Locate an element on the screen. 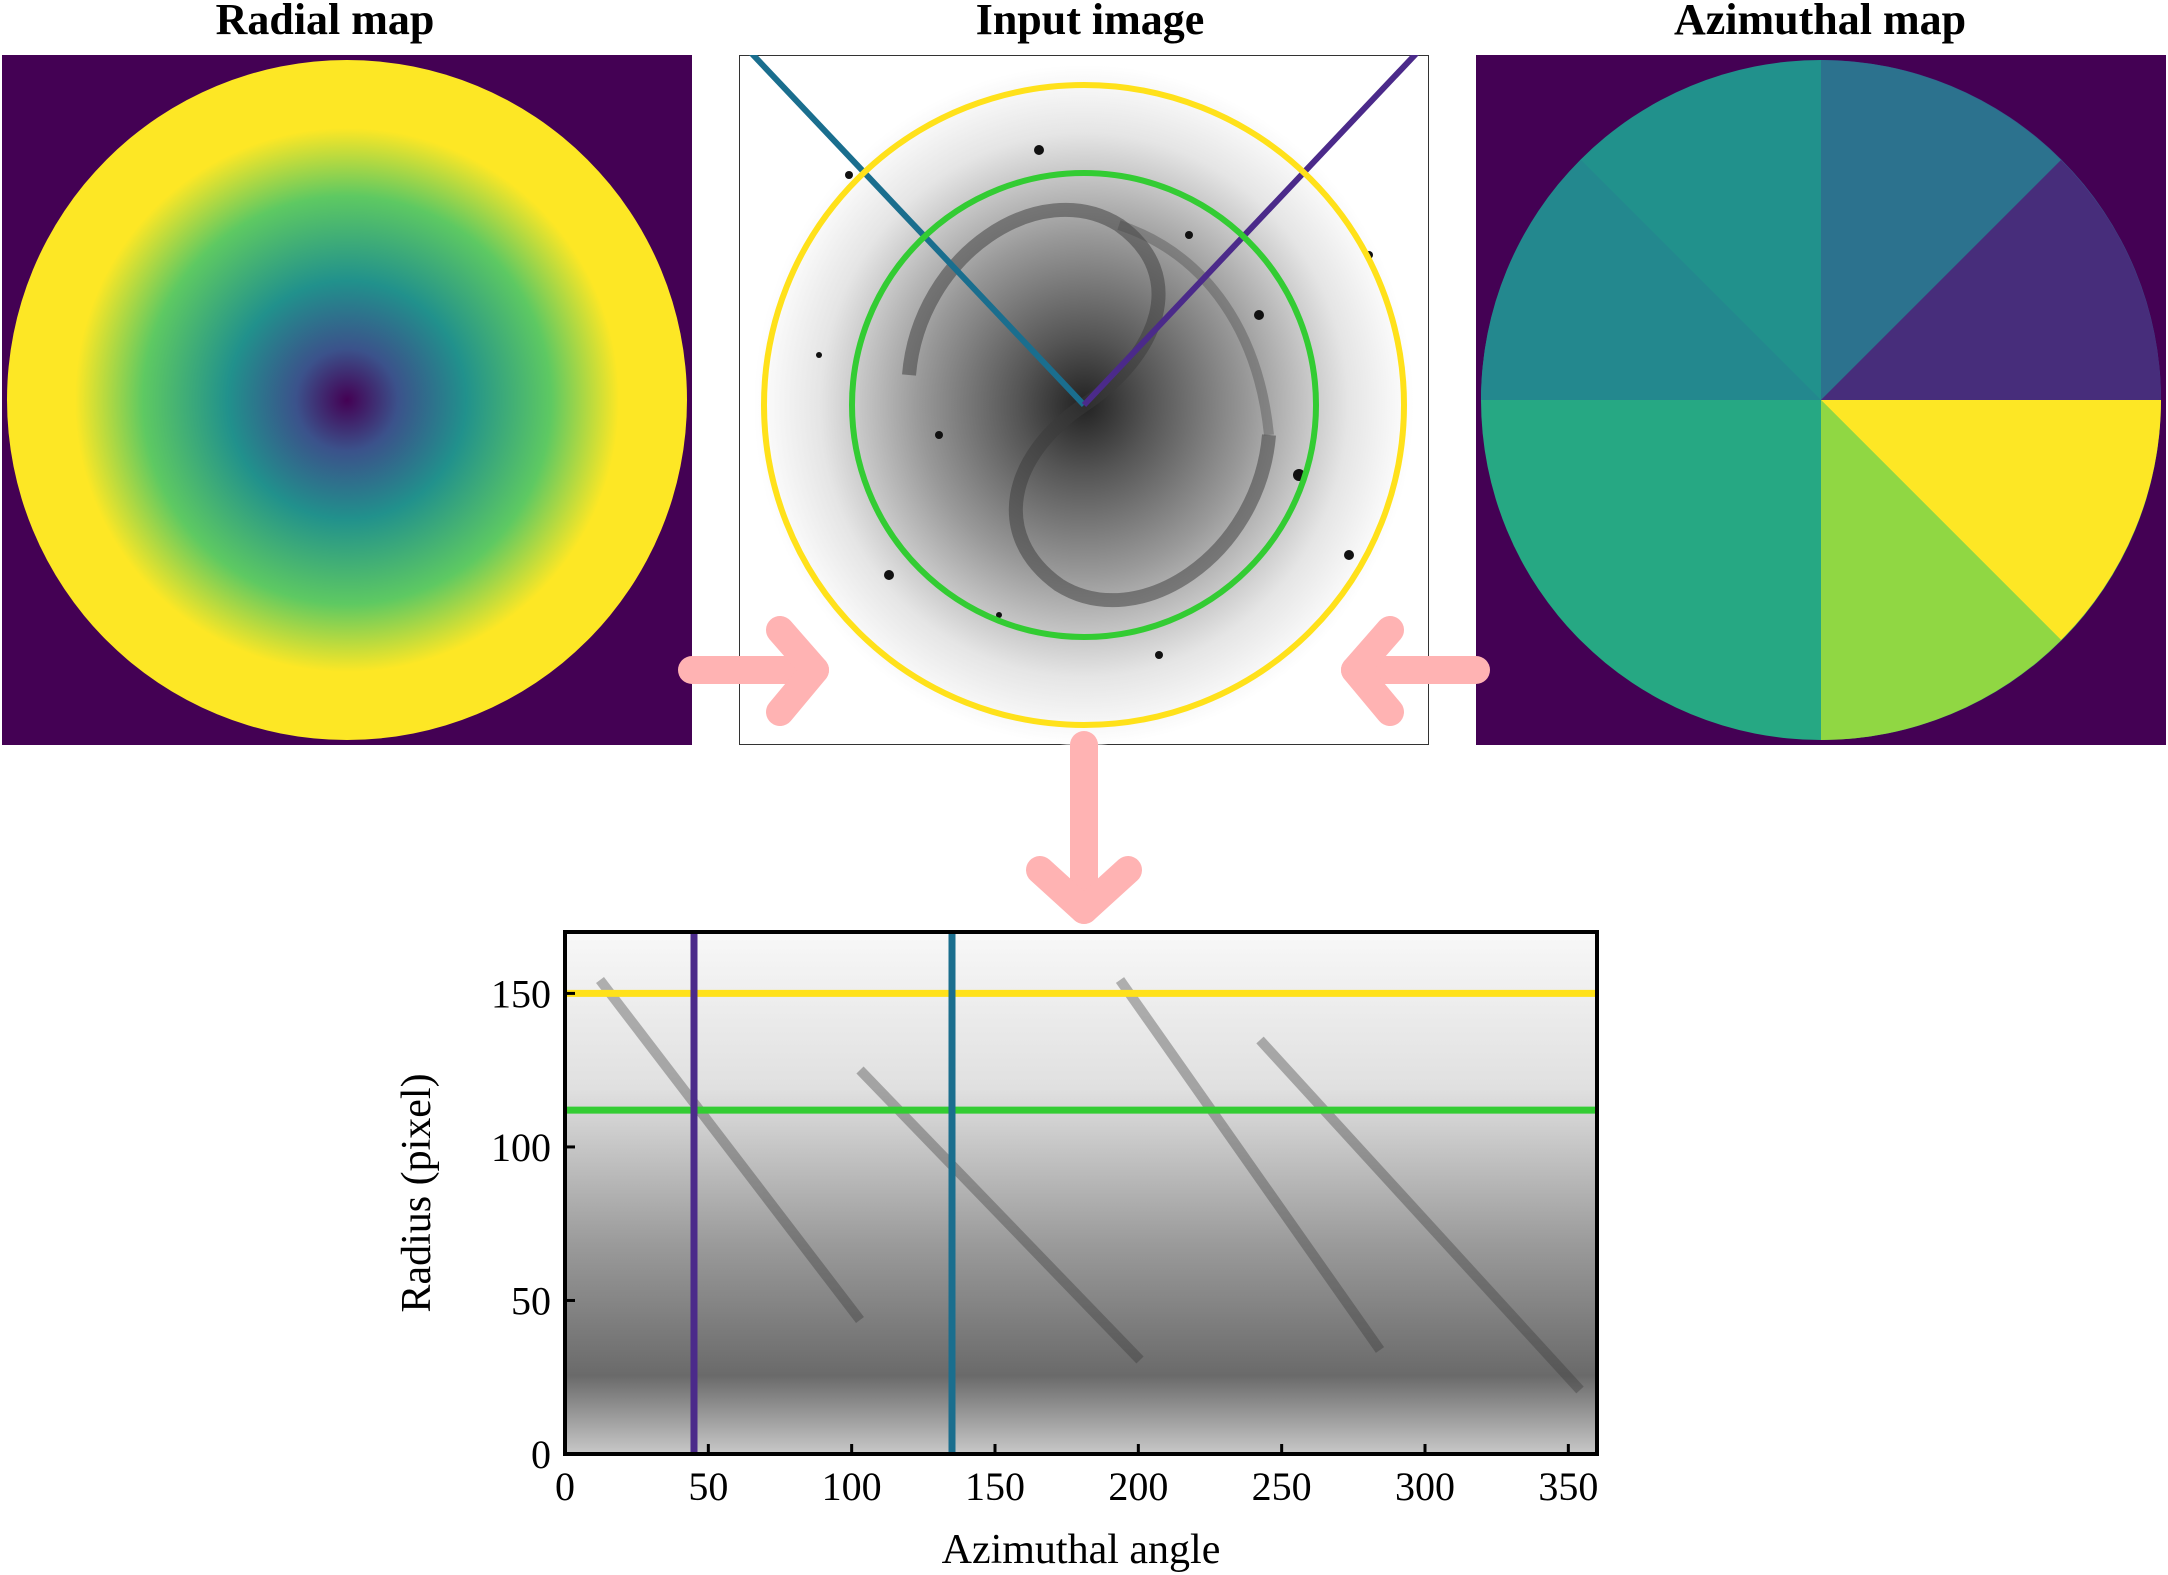 Image resolution: width=2168 pixels, height=1575 pixels. x-tick-label: 250 is located at coordinates (1282, 1486).